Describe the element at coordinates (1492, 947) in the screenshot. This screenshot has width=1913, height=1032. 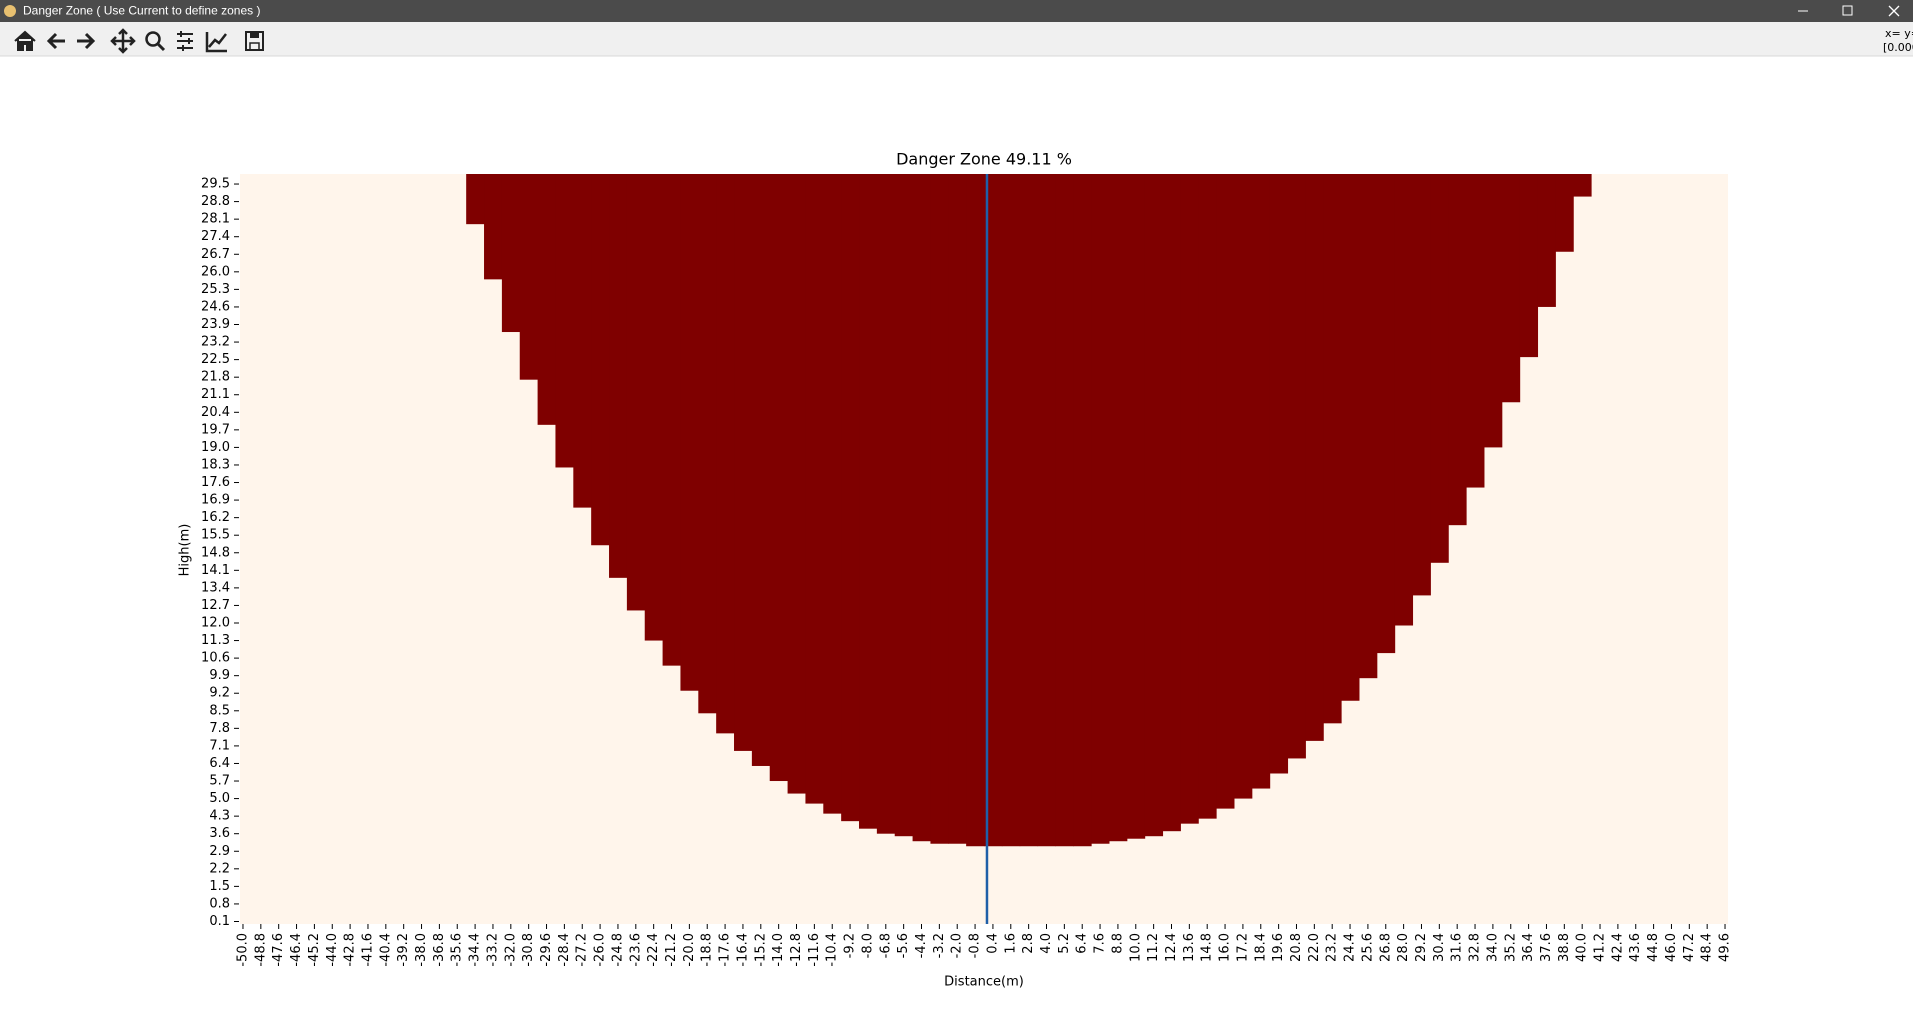
I see `x-tick-label: 34.0` at that location.